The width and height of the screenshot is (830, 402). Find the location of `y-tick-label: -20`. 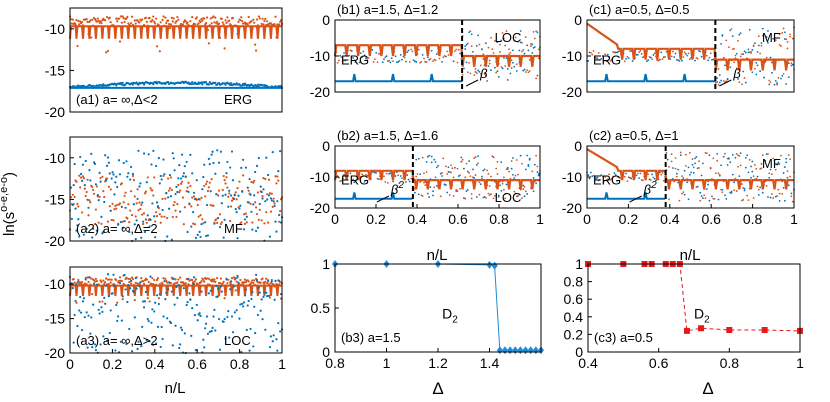

y-tick-label: -20 is located at coordinates (55, 112).